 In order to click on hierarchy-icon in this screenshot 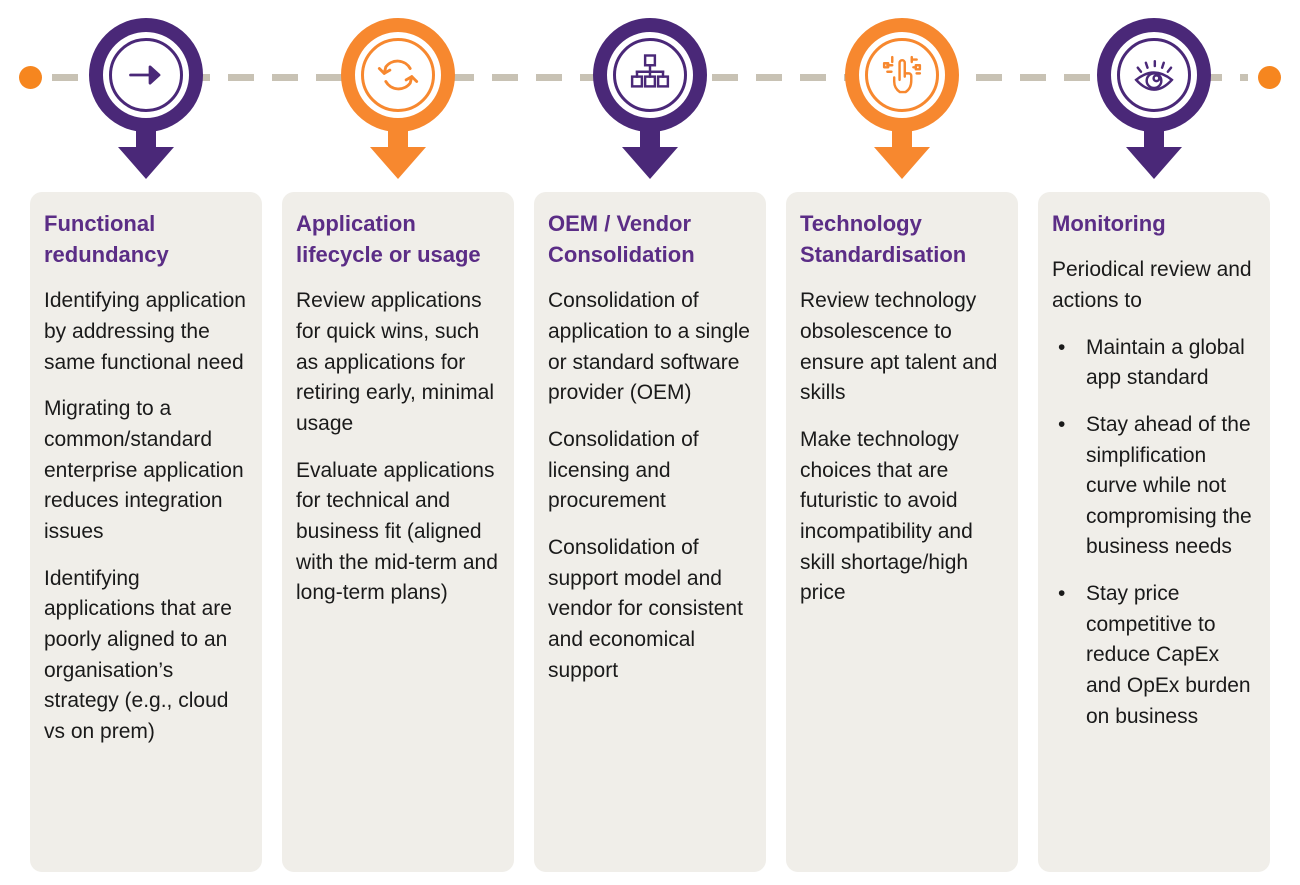, I will do `click(650, 71)`.